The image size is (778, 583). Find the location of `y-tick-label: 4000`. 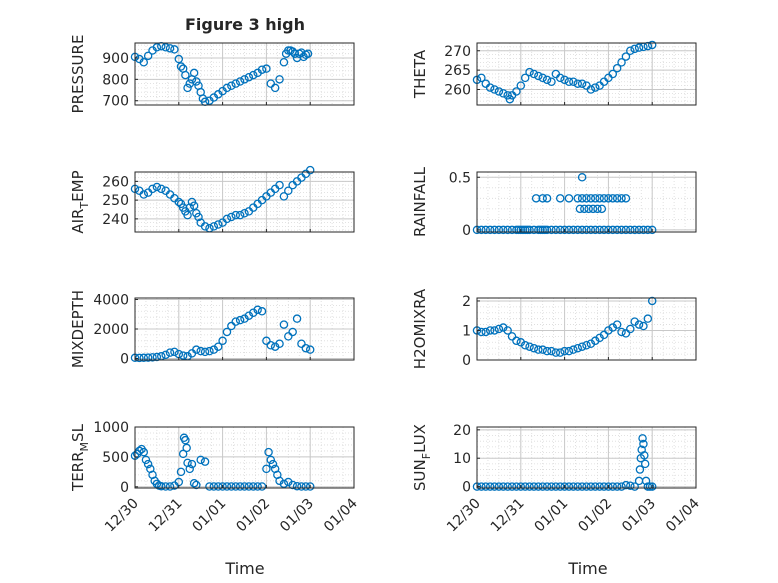

y-tick-label: 4000 is located at coordinates (111, 300).